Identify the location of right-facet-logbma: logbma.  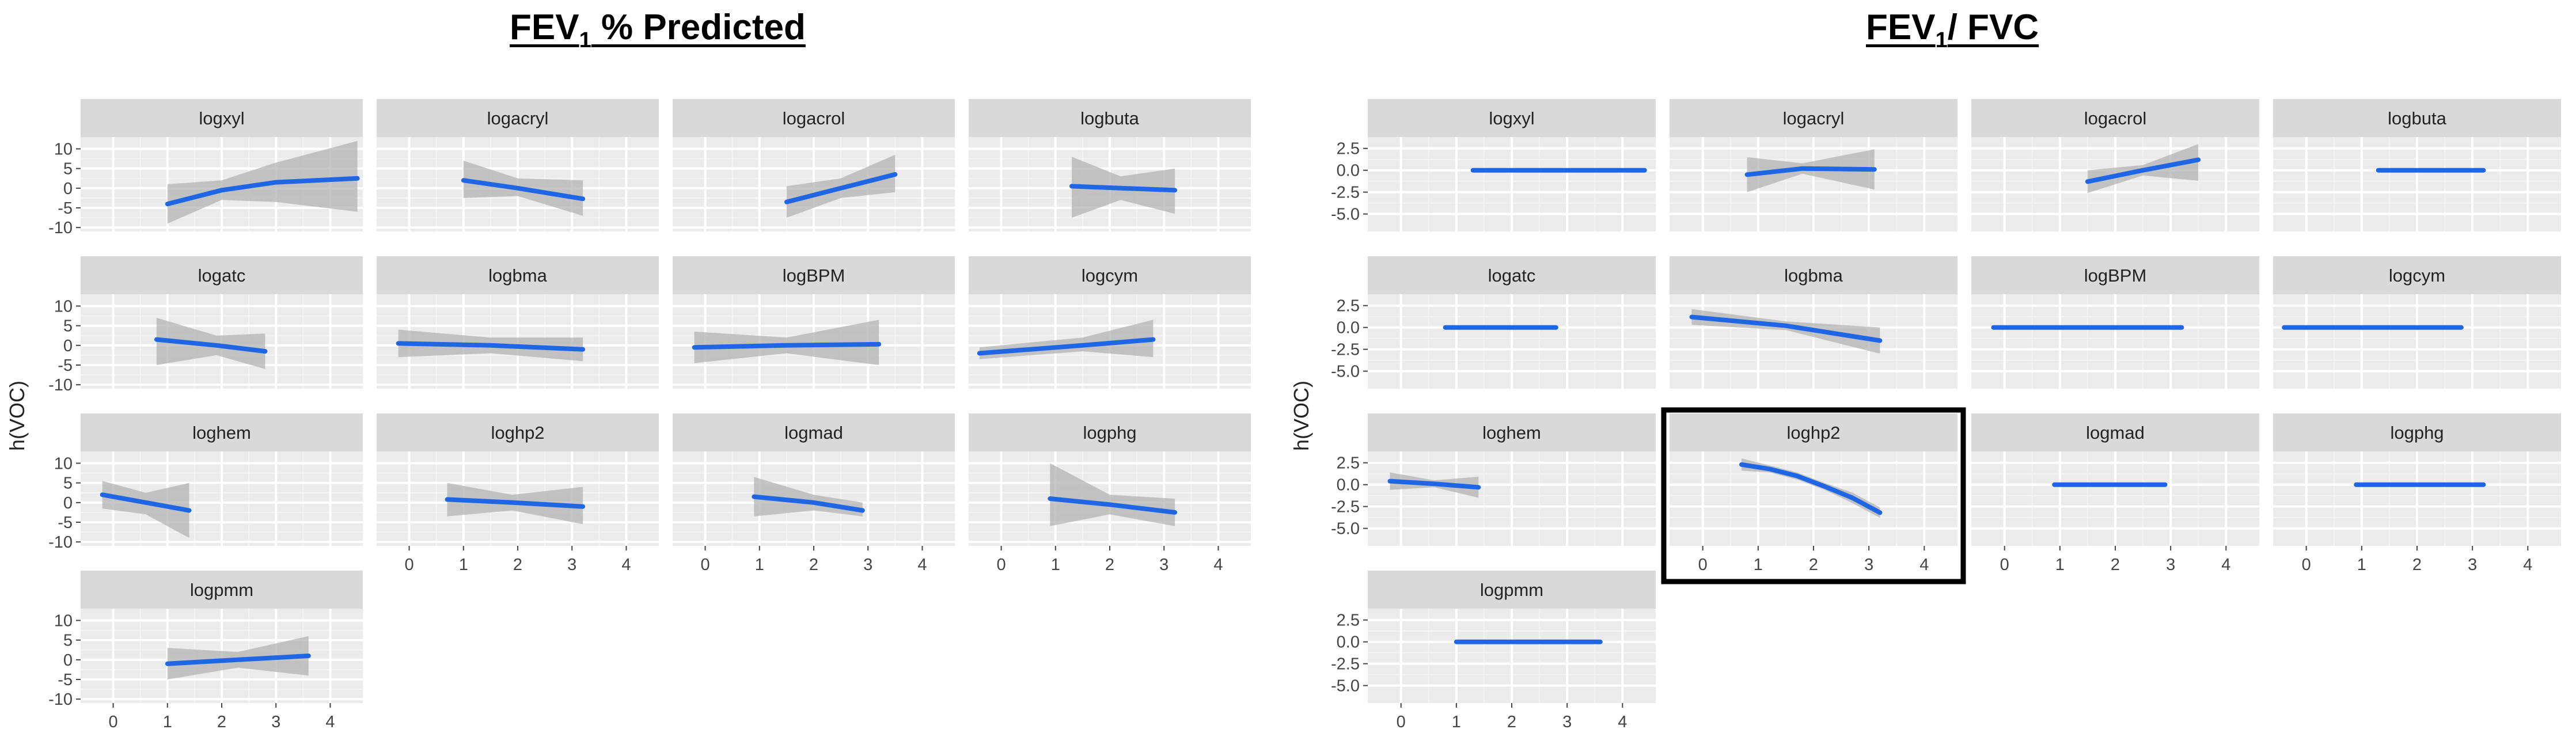
(1814, 322).